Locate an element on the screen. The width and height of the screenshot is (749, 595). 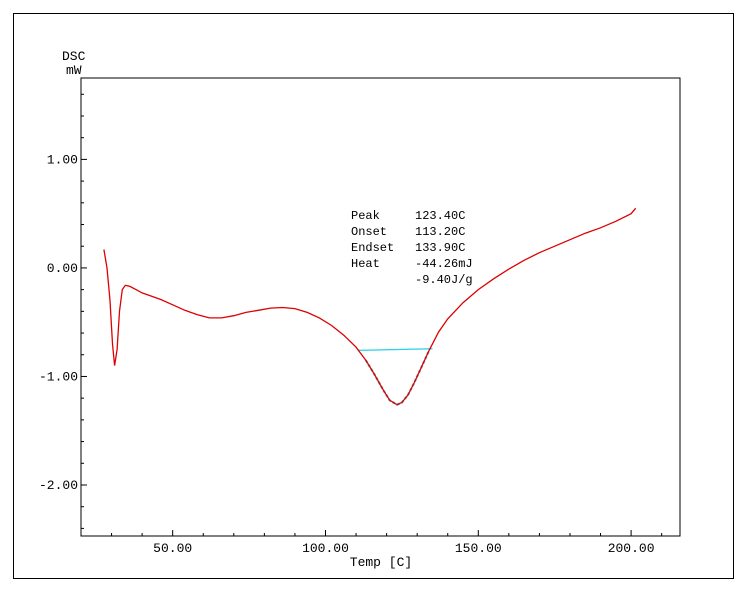
annotation-value: 123.40C is located at coordinates (440, 216).